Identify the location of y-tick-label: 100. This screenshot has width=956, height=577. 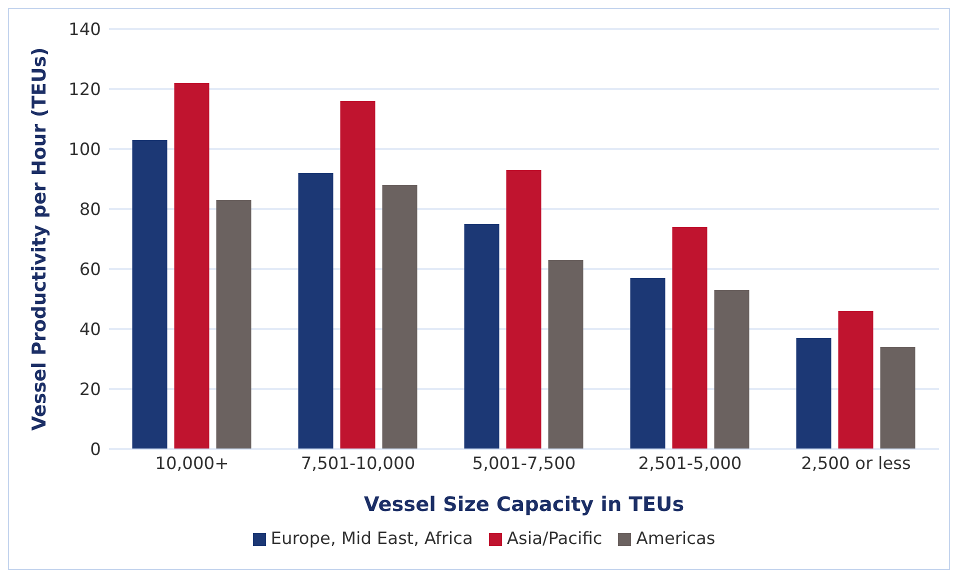
(84, 150).